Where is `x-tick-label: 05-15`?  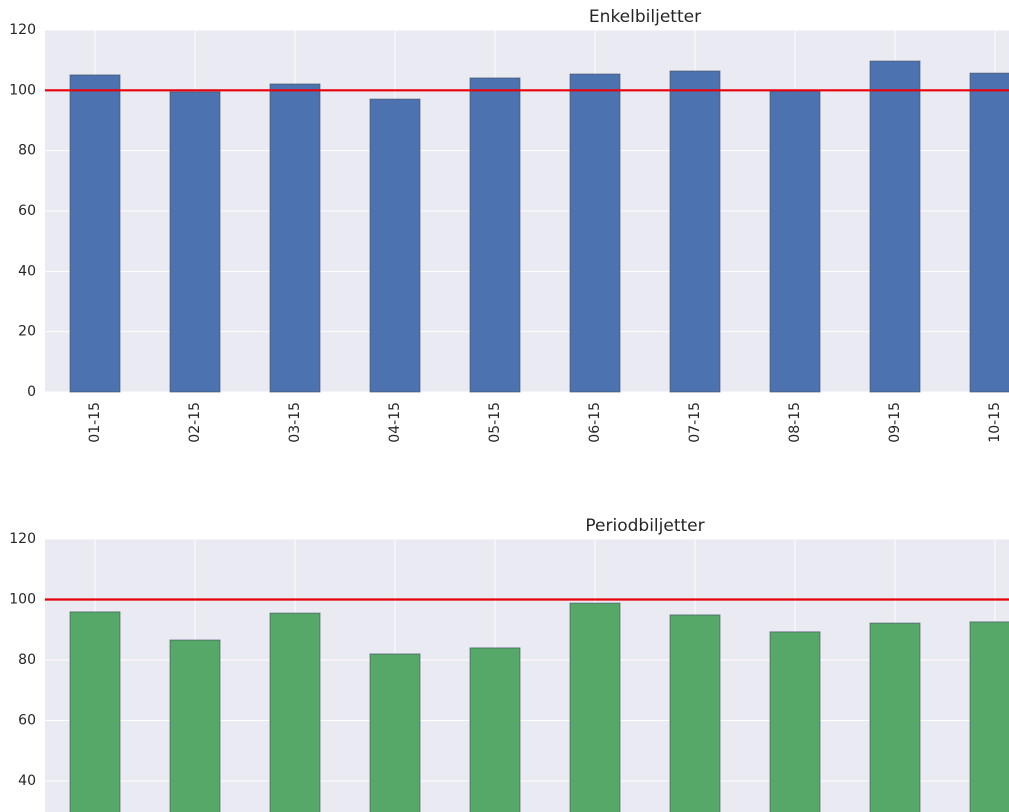 x-tick-label: 05-15 is located at coordinates (495, 422).